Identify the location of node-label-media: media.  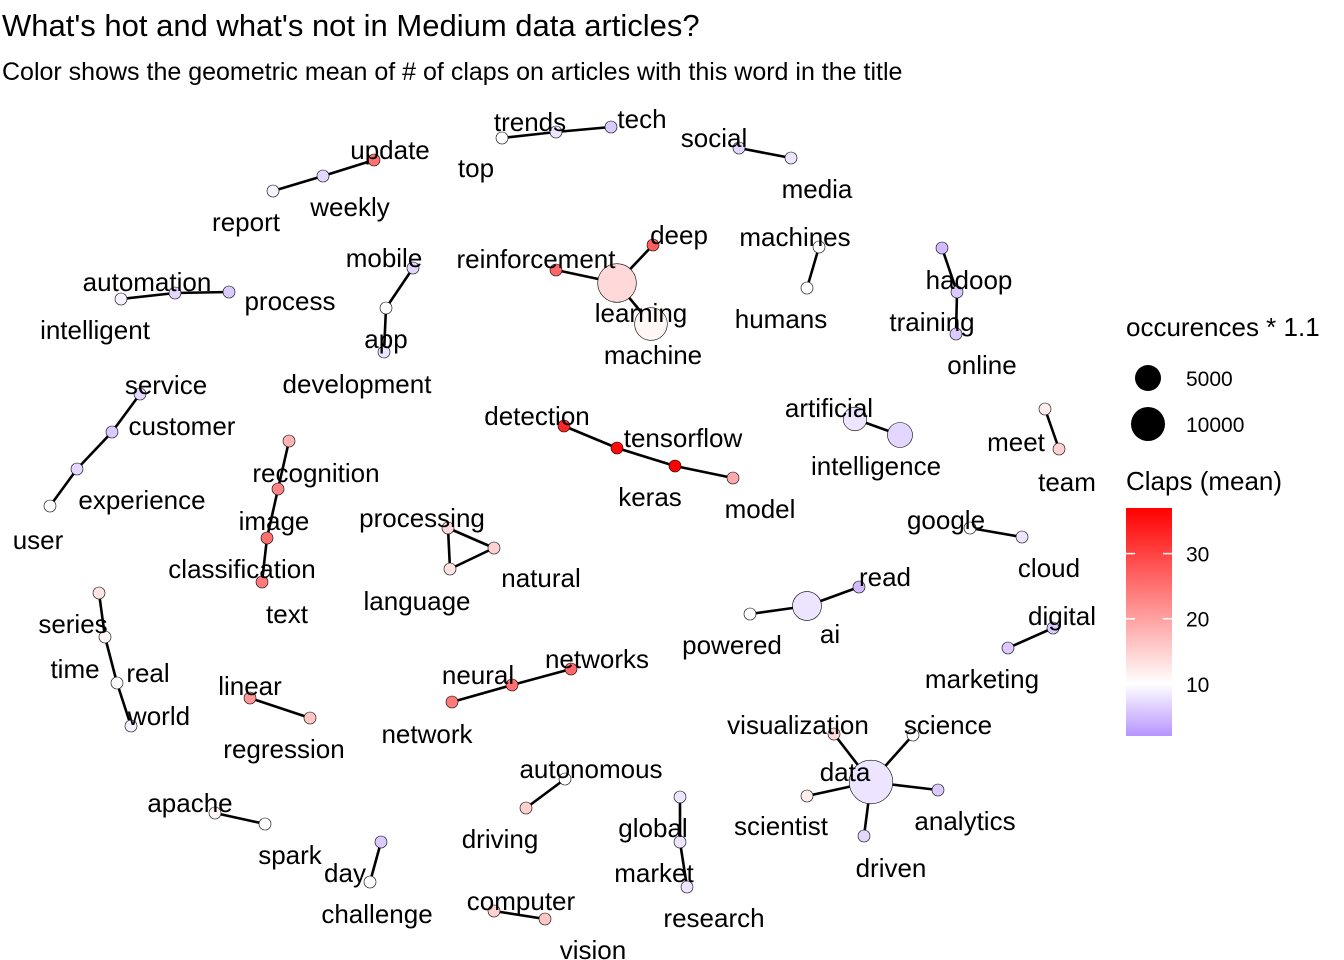
(817, 189).